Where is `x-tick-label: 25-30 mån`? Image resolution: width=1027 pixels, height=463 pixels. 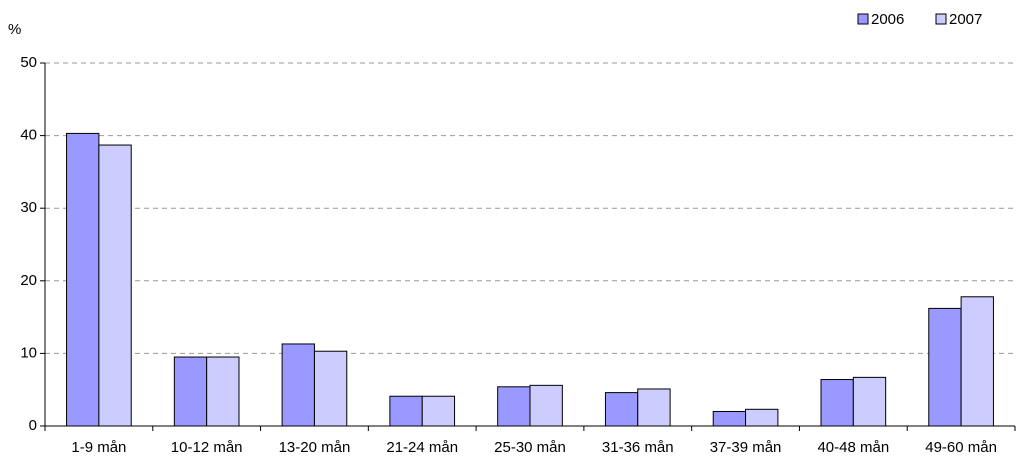 x-tick-label: 25-30 mån is located at coordinates (530, 447).